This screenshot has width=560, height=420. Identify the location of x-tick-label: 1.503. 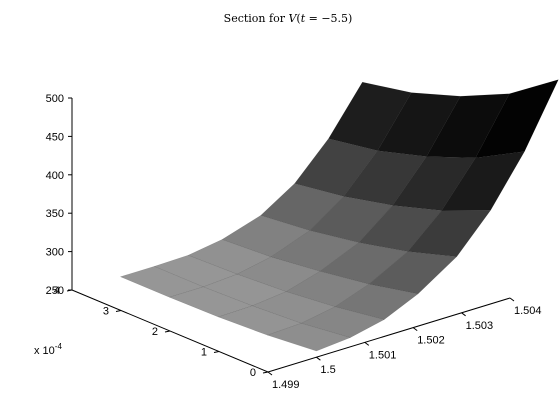
(480, 326).